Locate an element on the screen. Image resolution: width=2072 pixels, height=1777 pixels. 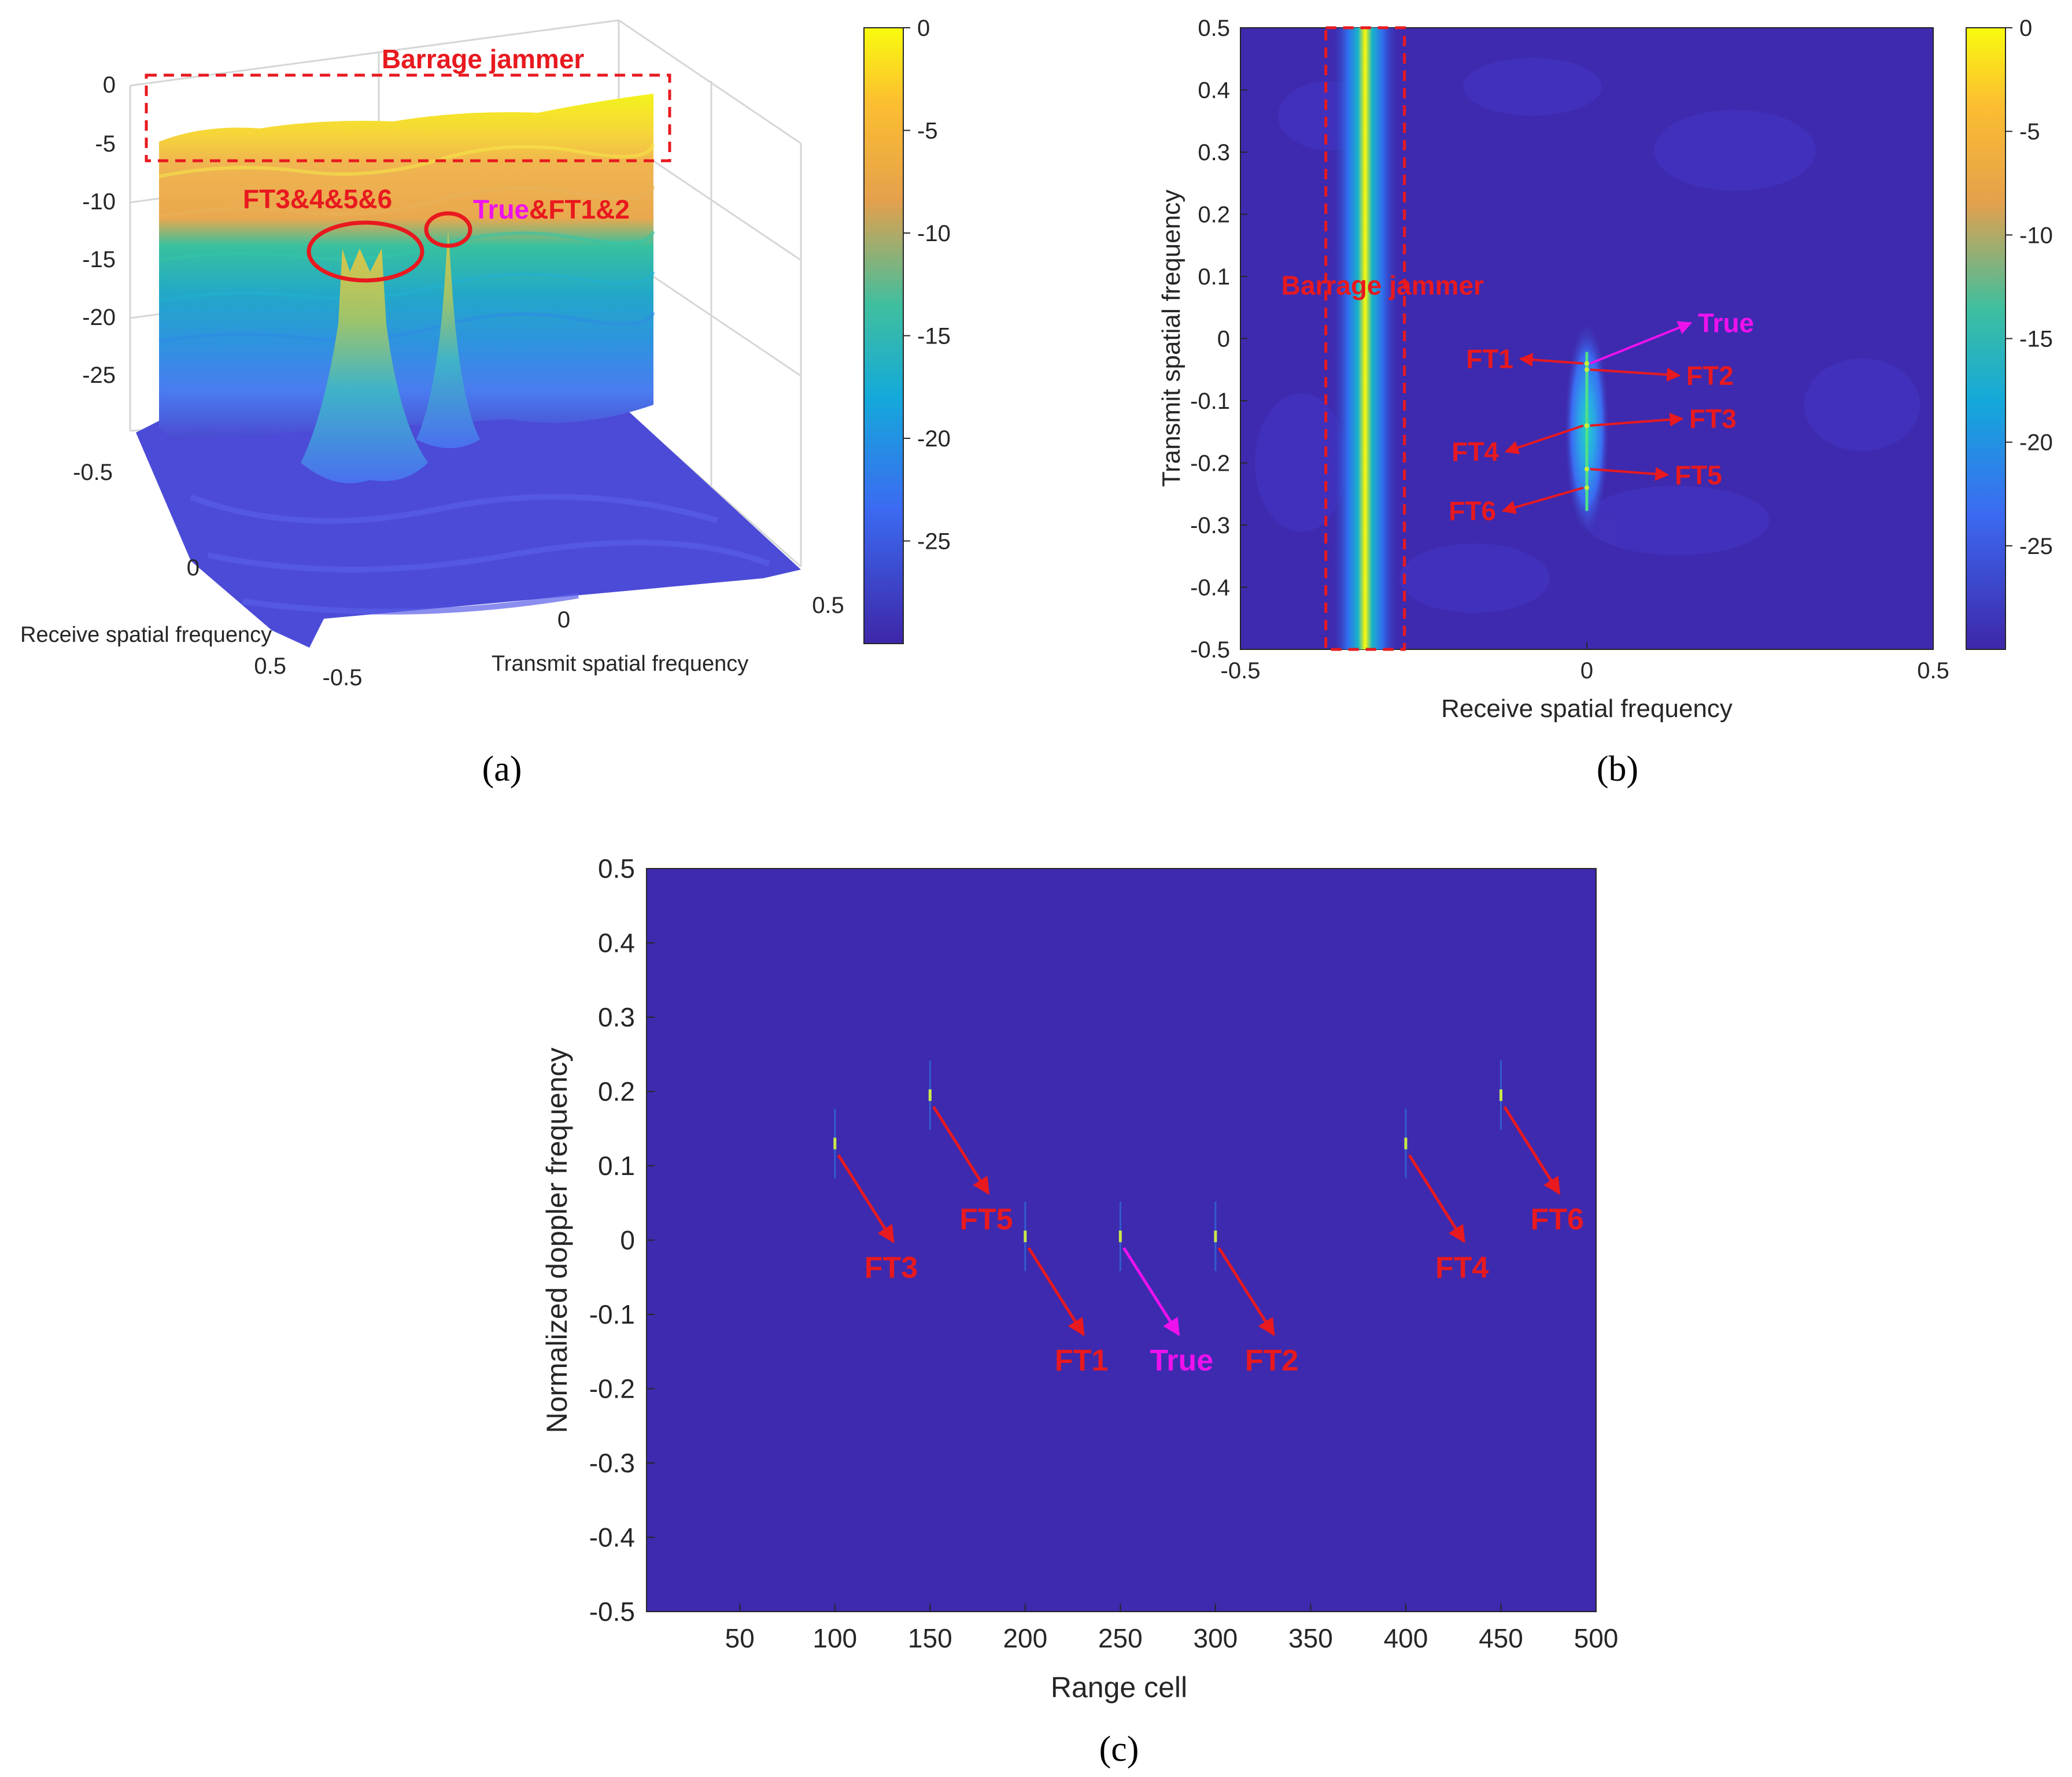
a-transmit-tick: -0.5 is located at coordinates (343, 677).